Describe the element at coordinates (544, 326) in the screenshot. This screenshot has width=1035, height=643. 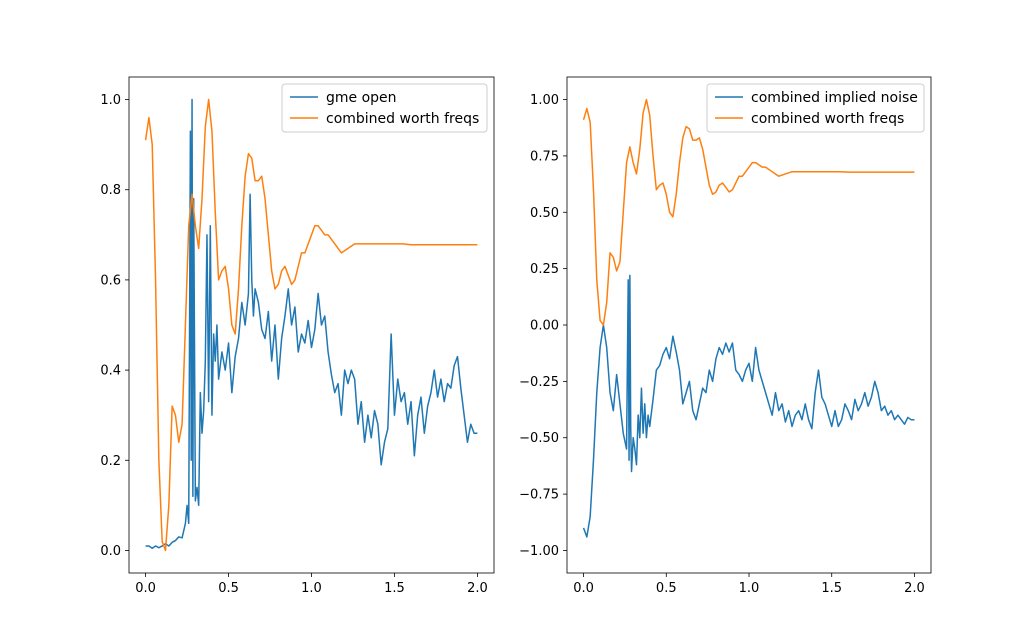
I see `y-tick-label: 0.00` at that location.